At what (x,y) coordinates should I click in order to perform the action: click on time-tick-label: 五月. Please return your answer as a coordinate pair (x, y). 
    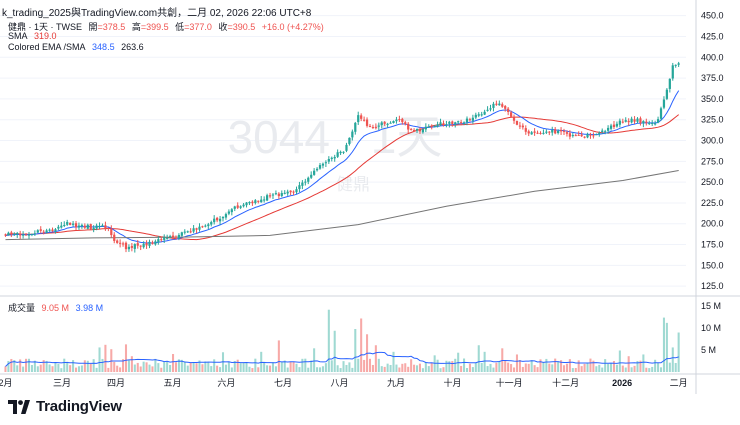
    Looking at the image, I should click on (172, 383).